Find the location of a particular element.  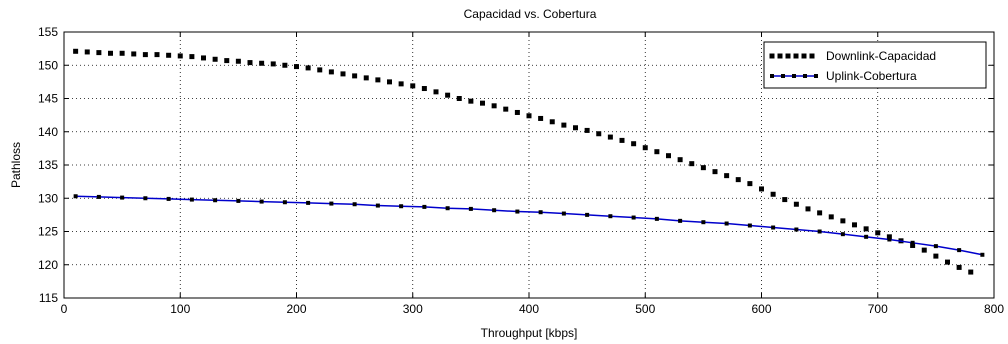

y-tick-label-0: 115 is located at coordinates (48, 298).